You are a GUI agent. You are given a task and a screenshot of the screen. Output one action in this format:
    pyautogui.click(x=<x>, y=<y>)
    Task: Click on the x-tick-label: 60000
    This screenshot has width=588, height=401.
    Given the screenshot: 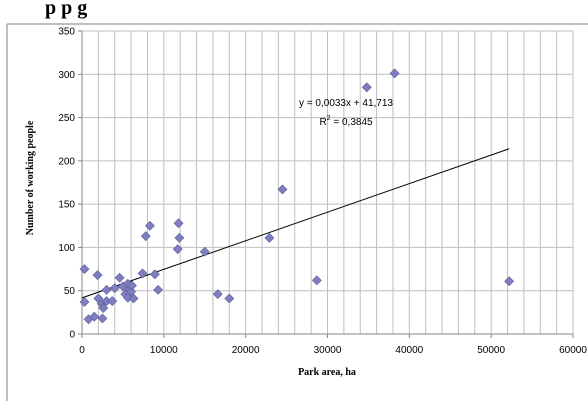 What is the action you would take?
    pyautogui.click(x=573, y=350)
    